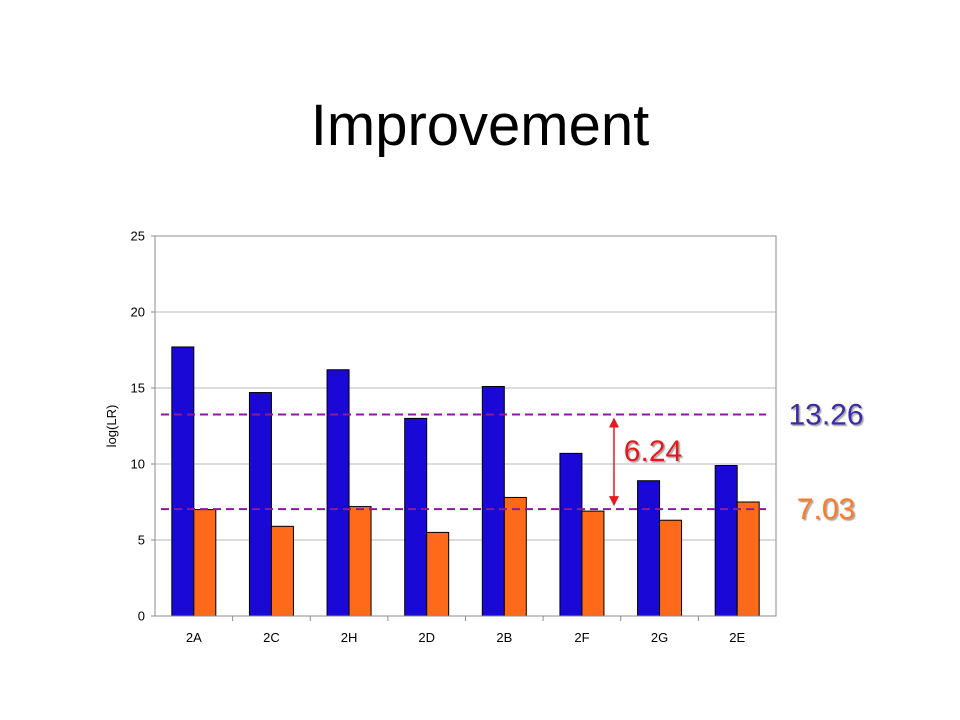  What do you see at coordinates (349, 637) in the screenshot?
I see `x-tick-label: 2H` at bounding box center [349, 637].